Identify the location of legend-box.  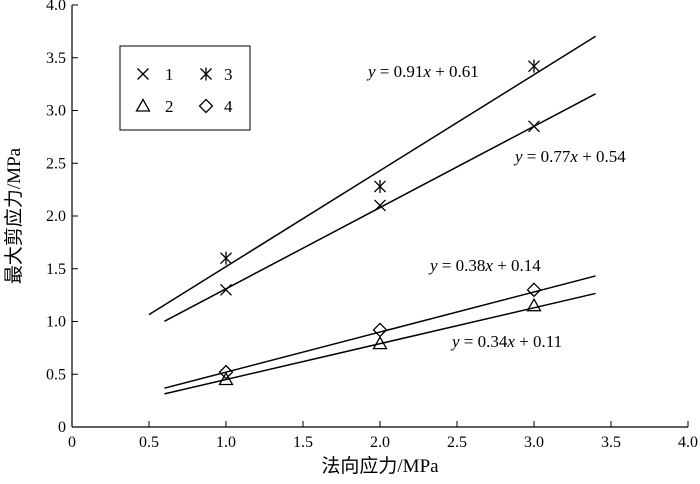
(185, 88).